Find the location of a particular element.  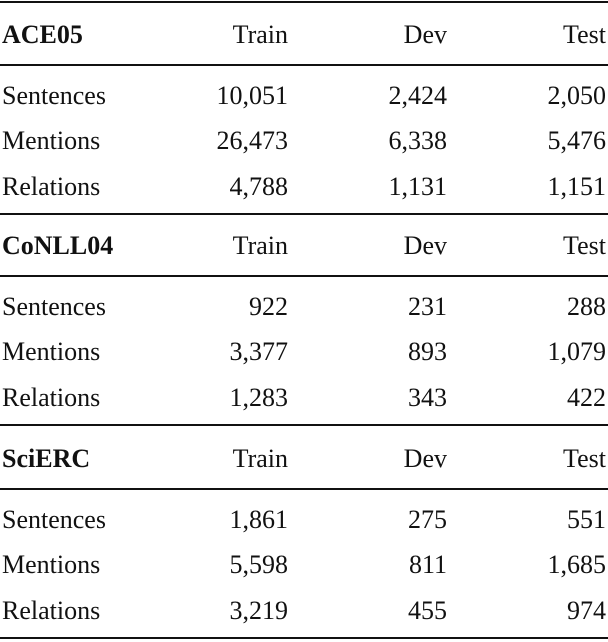

cell-value: 288 is located at coordinates (586, 306).